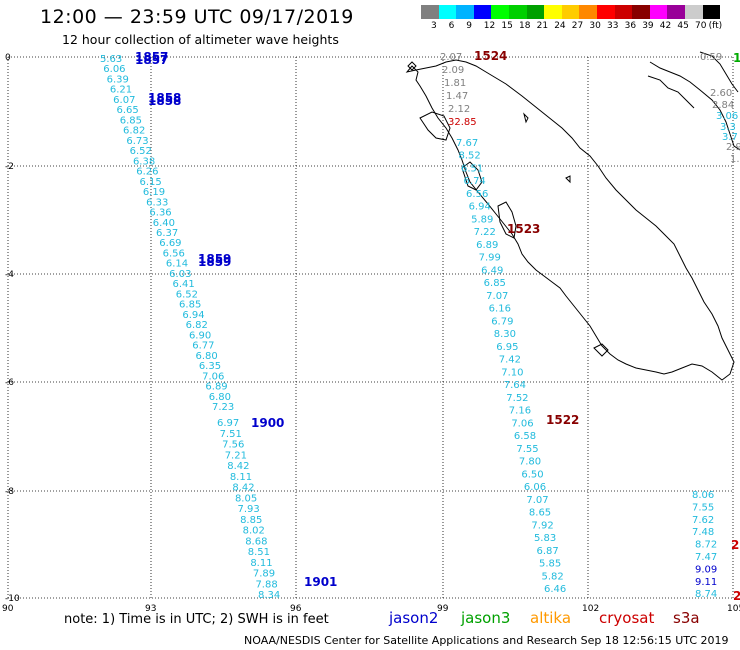 The width and height of the screenshot is (740, 650). Describe the element at coordinates (469, 26) in the screenshot. I see `legend-label: 9` at that location.